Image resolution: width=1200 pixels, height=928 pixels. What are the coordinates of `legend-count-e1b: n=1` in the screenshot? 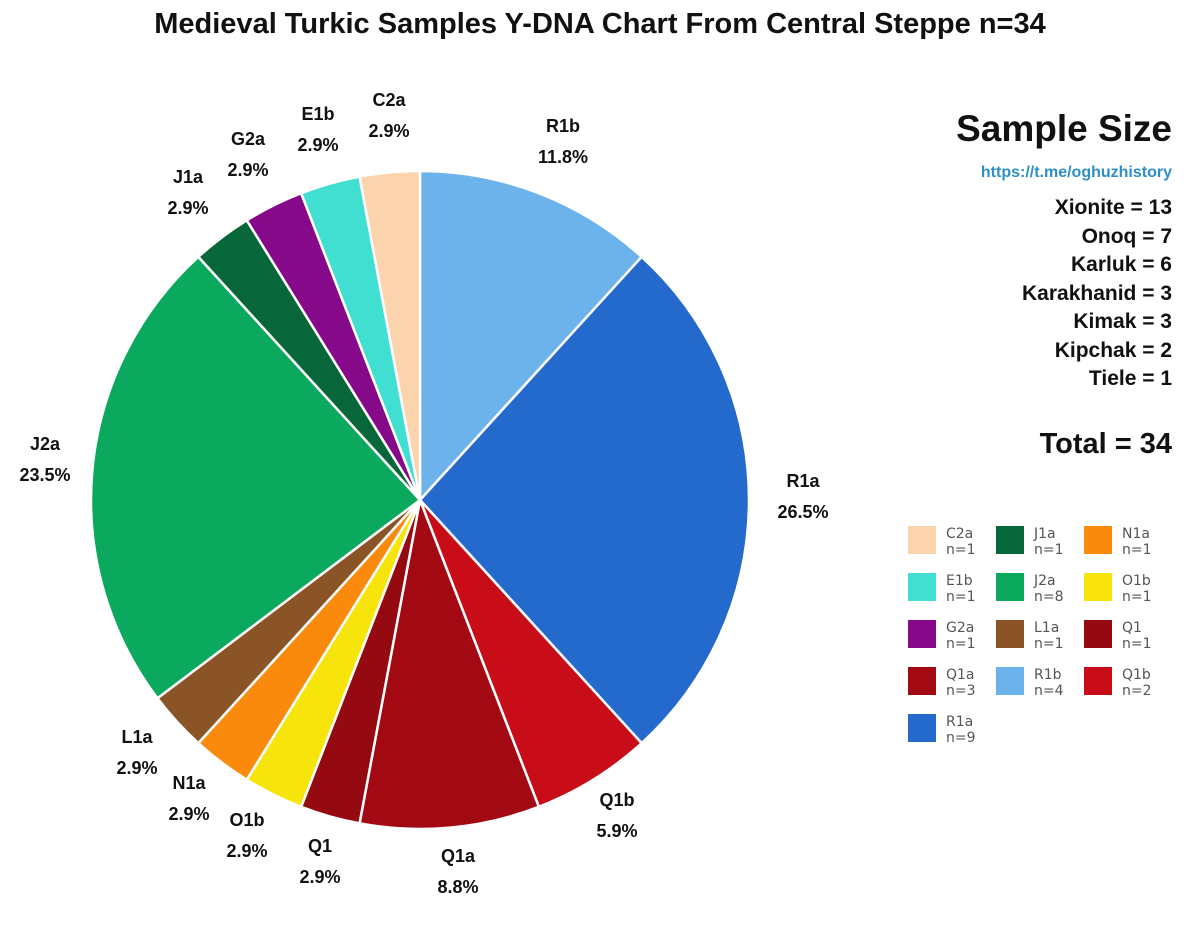 It's located at (961, 597).